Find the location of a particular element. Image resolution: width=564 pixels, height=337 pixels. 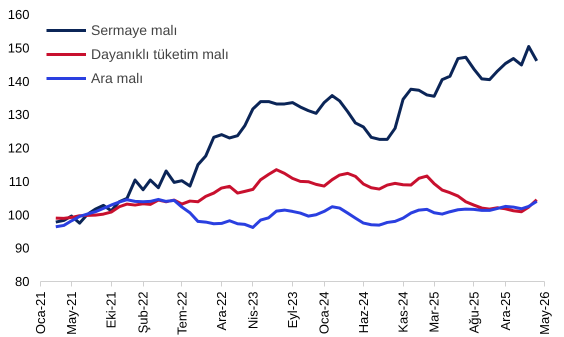

x-tick-label: Ağu-25 is located at coordinates (474, 313).